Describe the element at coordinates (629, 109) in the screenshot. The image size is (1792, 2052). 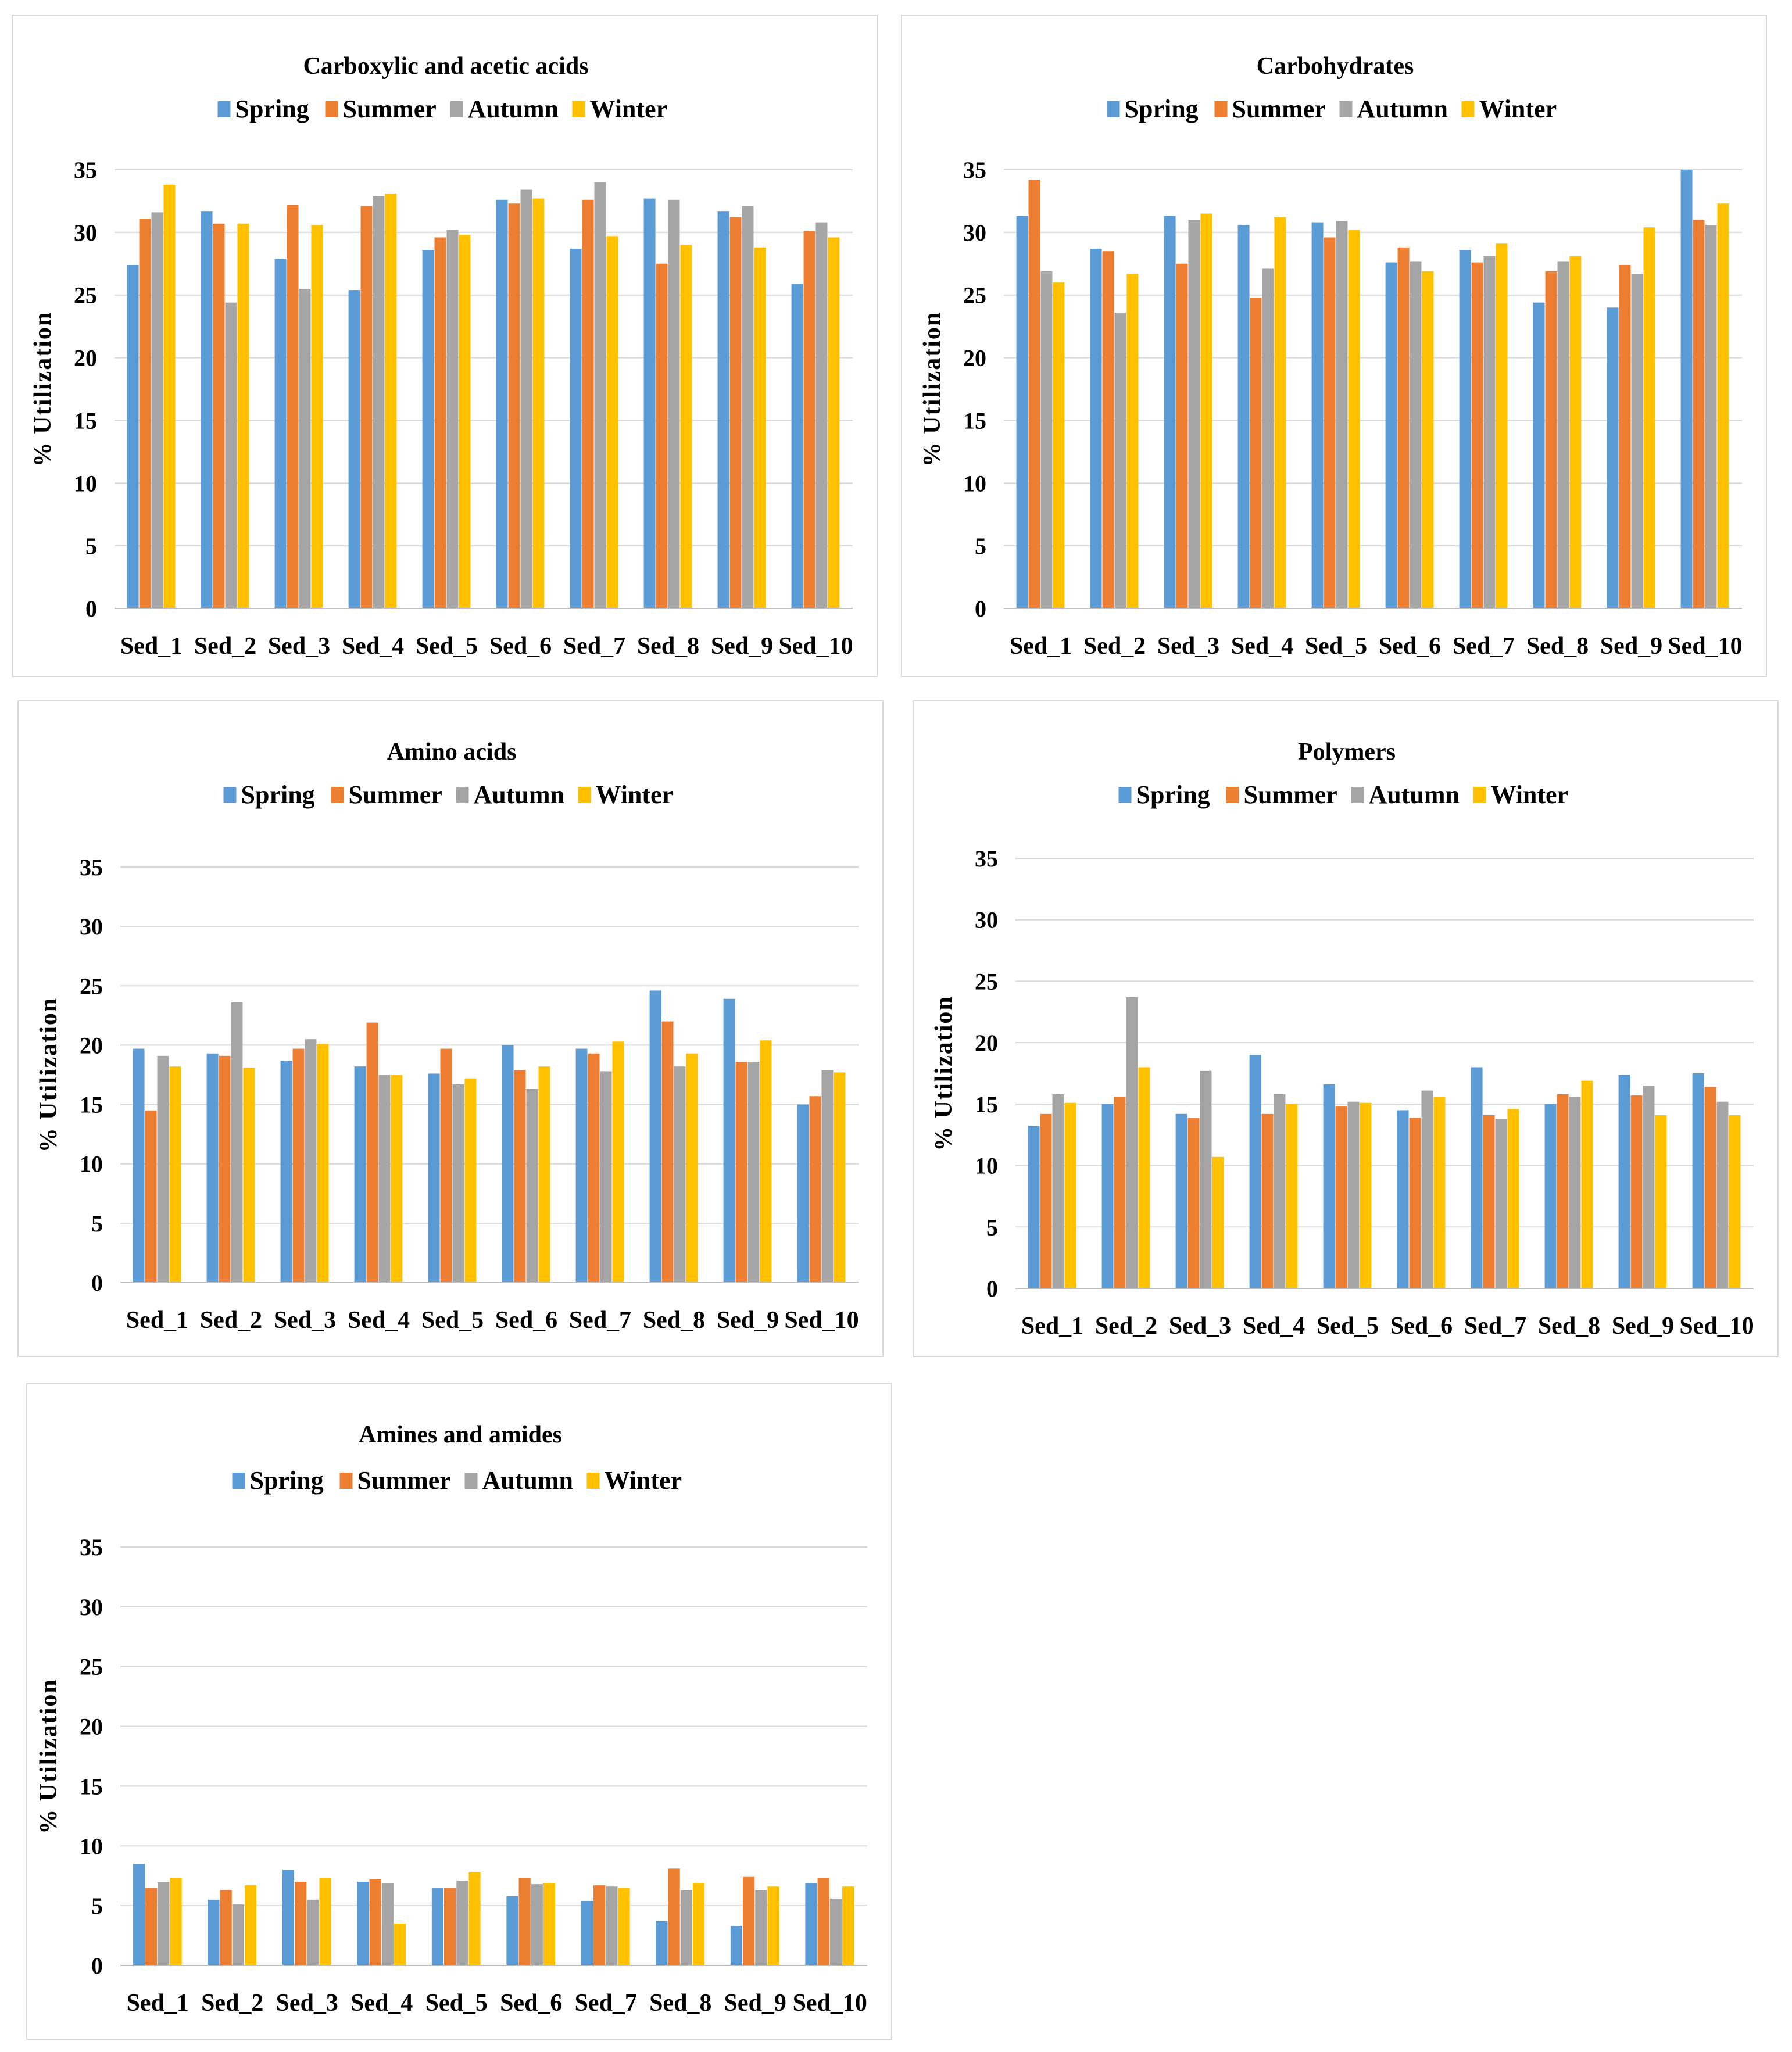
I see `legend-label-winter: Winter` at that location.